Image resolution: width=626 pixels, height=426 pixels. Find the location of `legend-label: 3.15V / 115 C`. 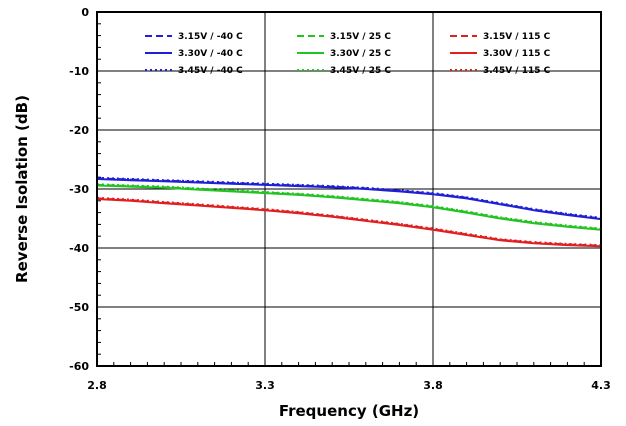

legend-label: 3.15V / 115 C is located at coordinates (517, 37).